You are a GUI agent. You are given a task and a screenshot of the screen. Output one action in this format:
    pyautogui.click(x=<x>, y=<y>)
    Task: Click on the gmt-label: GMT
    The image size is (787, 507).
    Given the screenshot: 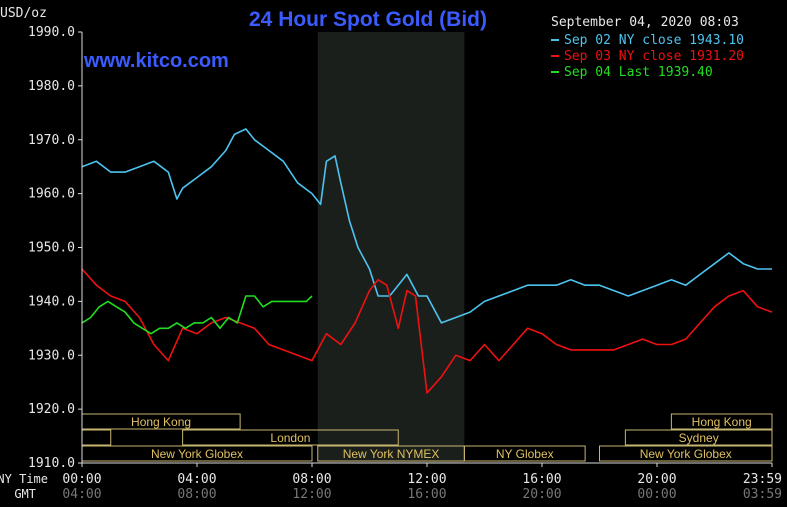 What is the action you would take?
    pyautogui.click(x=25, y=494)
    